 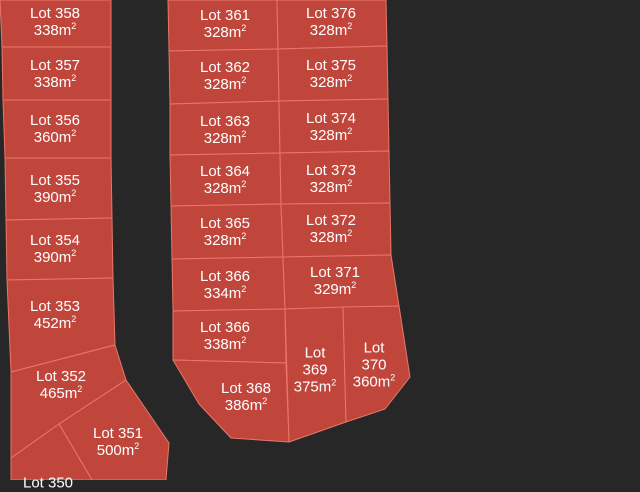 What do you see at coordinates (58, 189) in the screenshot?
I see `lot-355-parcel` at bounding box center [58, 189].